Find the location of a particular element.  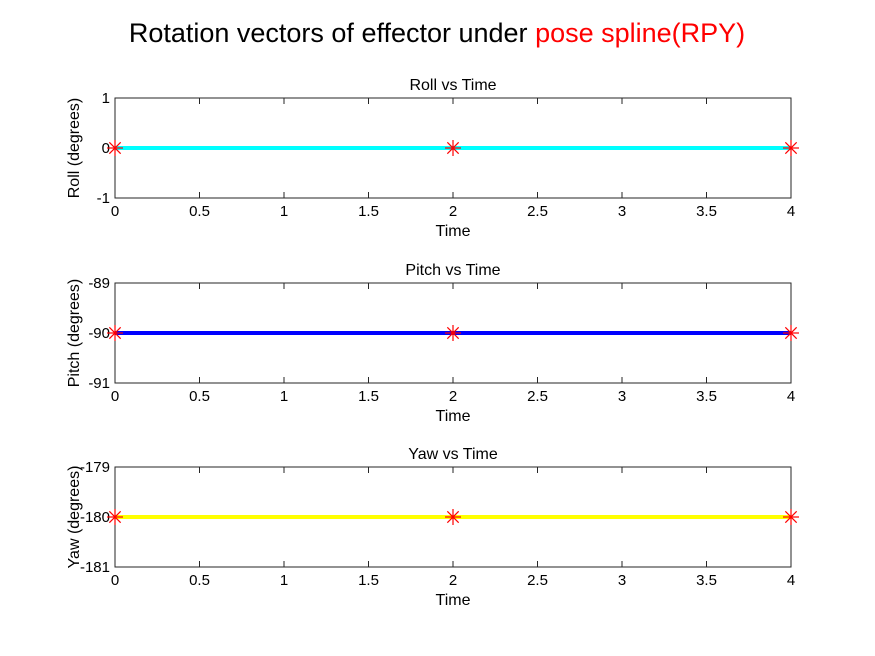

pitch-xtick-label: 0 is located at coordinates (115, 396).